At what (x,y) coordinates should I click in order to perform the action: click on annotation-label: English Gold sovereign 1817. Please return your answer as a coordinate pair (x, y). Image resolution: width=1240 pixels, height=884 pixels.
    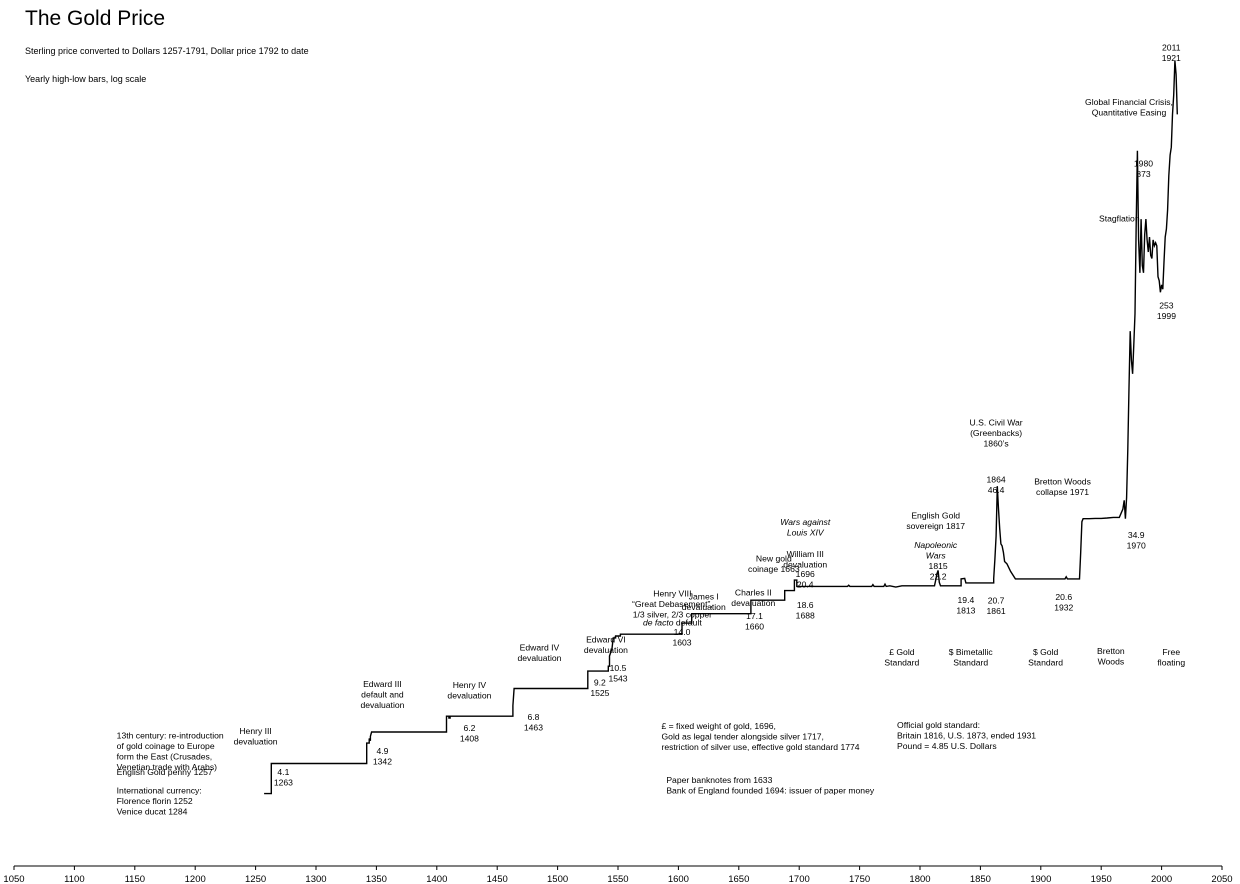
    Looking at the image, I should click on (935, 520).